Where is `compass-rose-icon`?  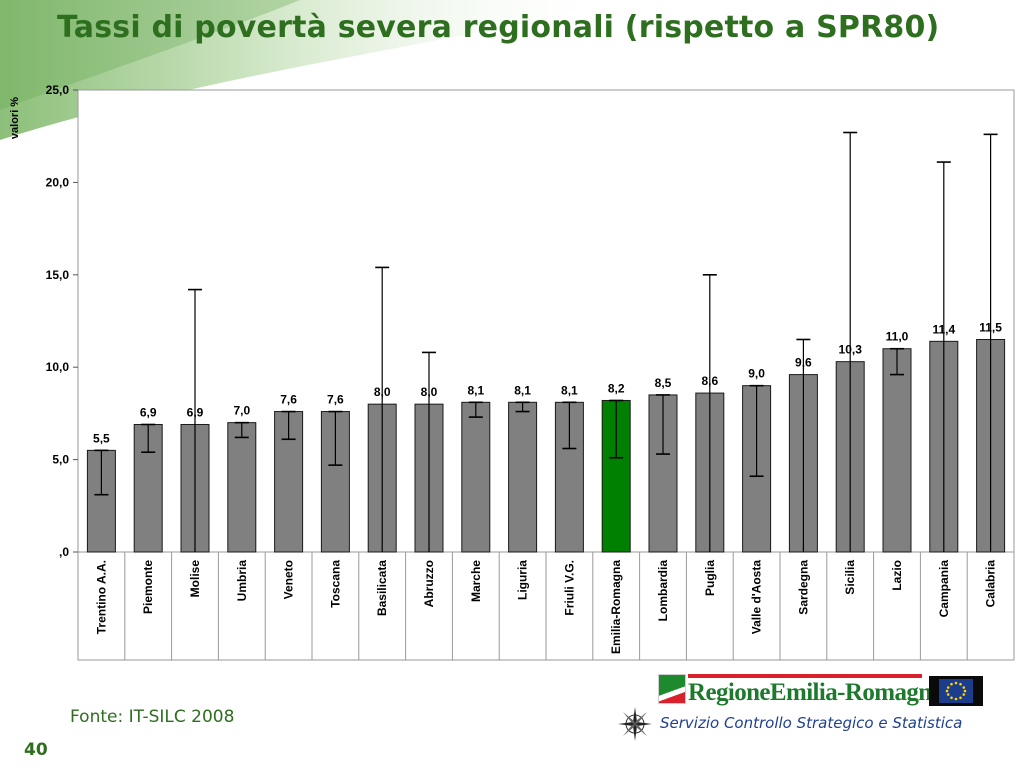 compass-rose-icon is located at coordinates (635, 724).